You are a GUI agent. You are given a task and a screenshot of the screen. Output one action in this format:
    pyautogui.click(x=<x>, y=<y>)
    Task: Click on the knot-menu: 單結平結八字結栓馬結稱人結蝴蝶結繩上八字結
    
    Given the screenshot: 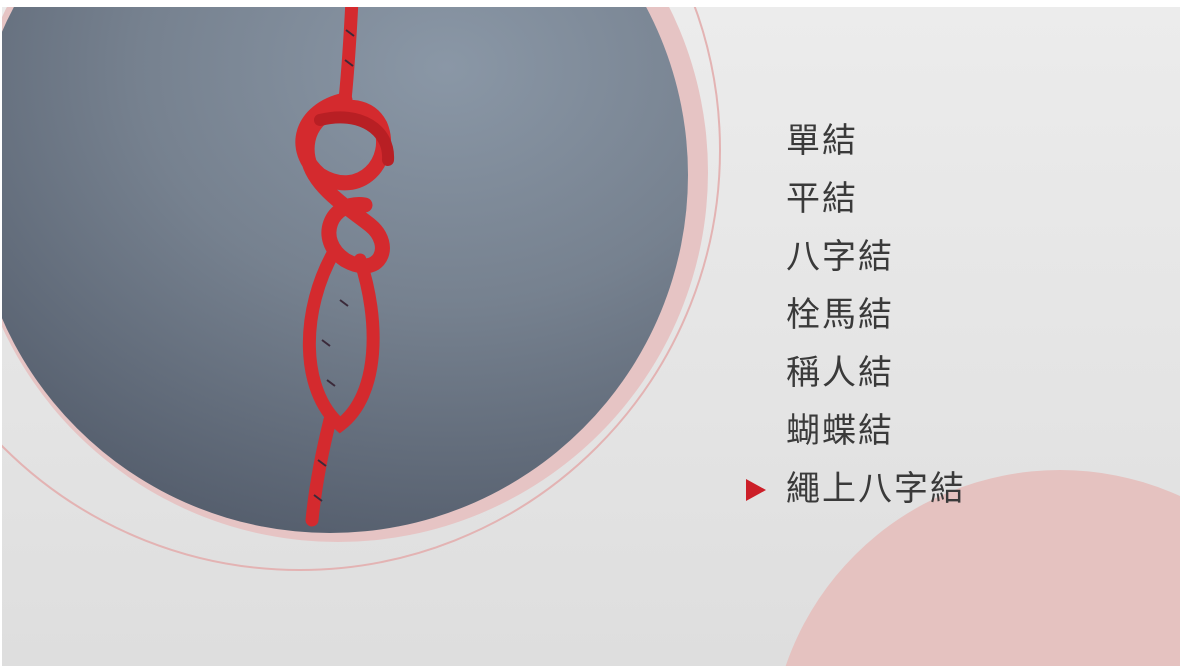 What is the action you would take?
    pyautogui.click(x=856, y=315)
    